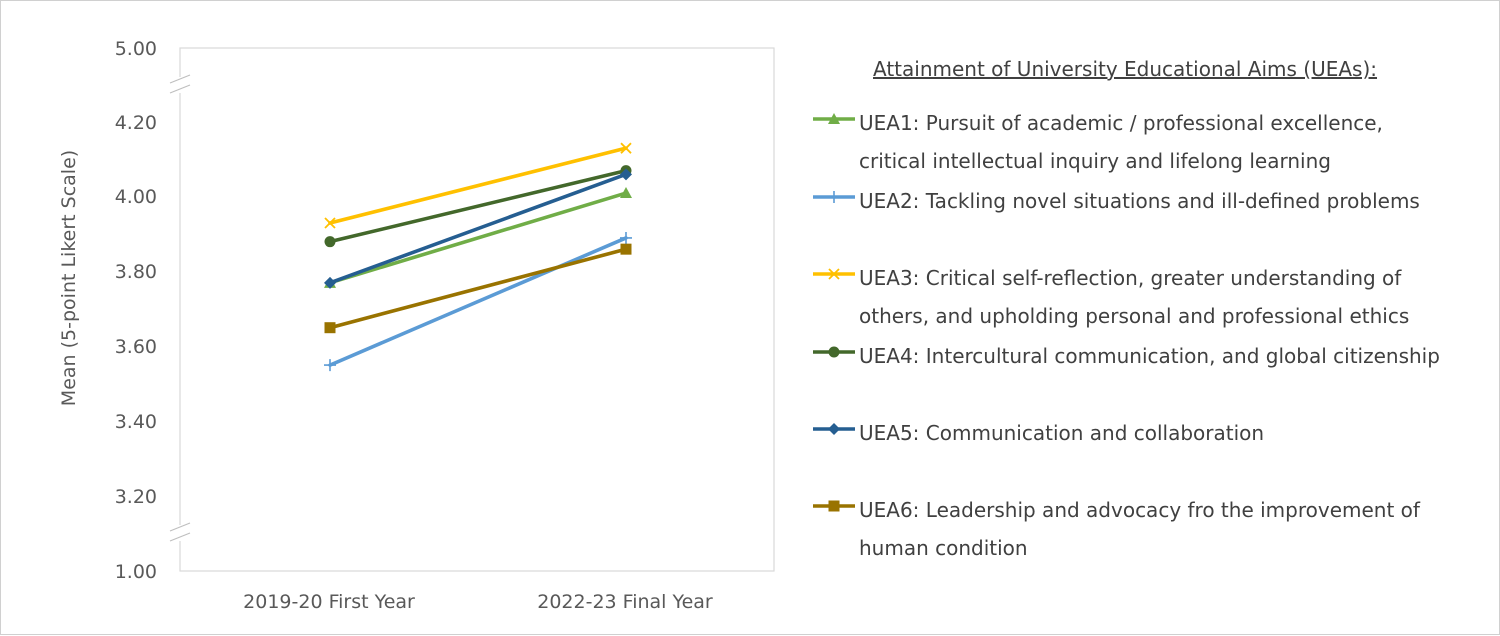 The width and height of the screenshot is (1500, 636). Describe the element at coordinates (136, 272) in the screenshot. I see `y-tick-label: 3.80` at that location.